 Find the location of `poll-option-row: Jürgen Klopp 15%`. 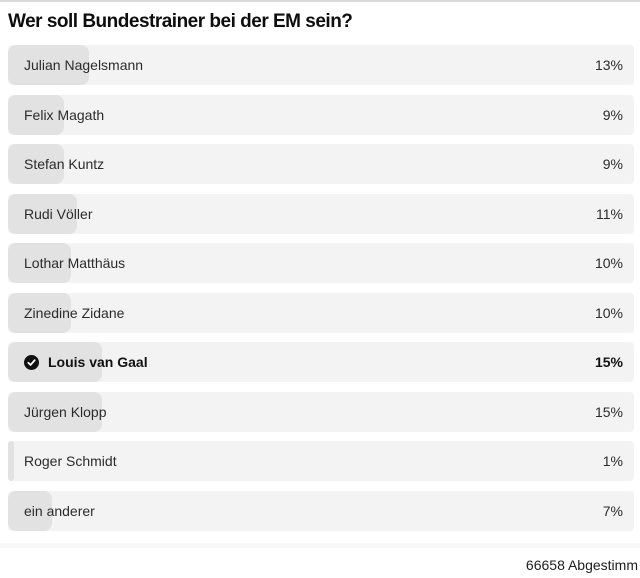

poll-option-row: Jürgen Klopp 15% is located at coordinates (321, 411).